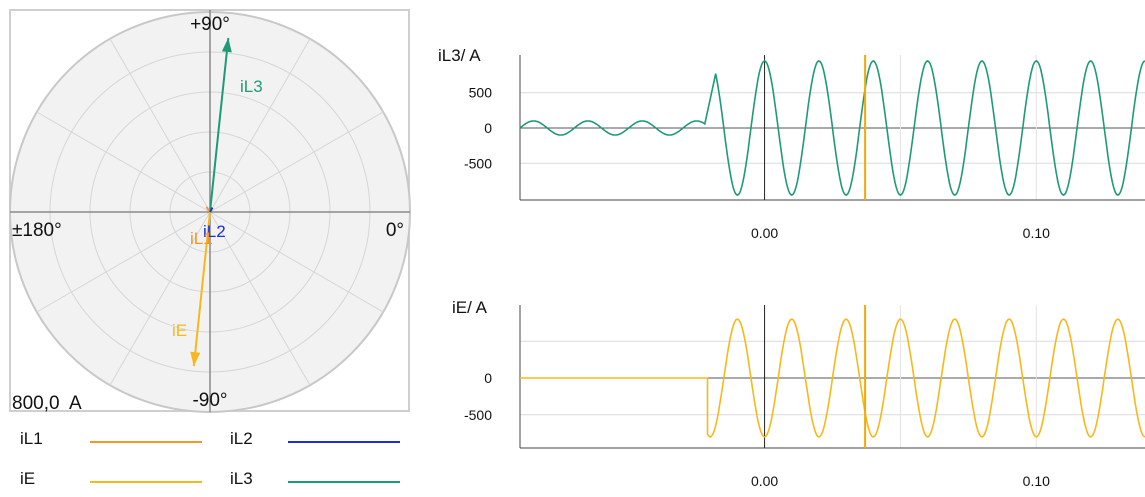  Describe the element at coordinates (210, 24) in the screenshot. I see `label-plus-90: +90°` at that location.